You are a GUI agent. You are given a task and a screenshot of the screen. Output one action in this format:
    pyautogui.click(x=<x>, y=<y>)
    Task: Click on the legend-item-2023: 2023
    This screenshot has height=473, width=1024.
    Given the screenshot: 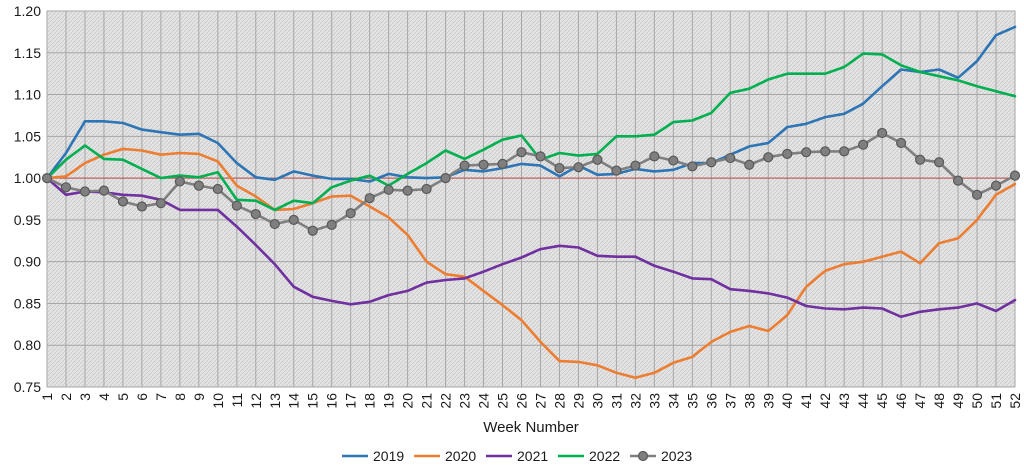 What is the action you would take?
    pyautogui.click(x=661, y=456)
    